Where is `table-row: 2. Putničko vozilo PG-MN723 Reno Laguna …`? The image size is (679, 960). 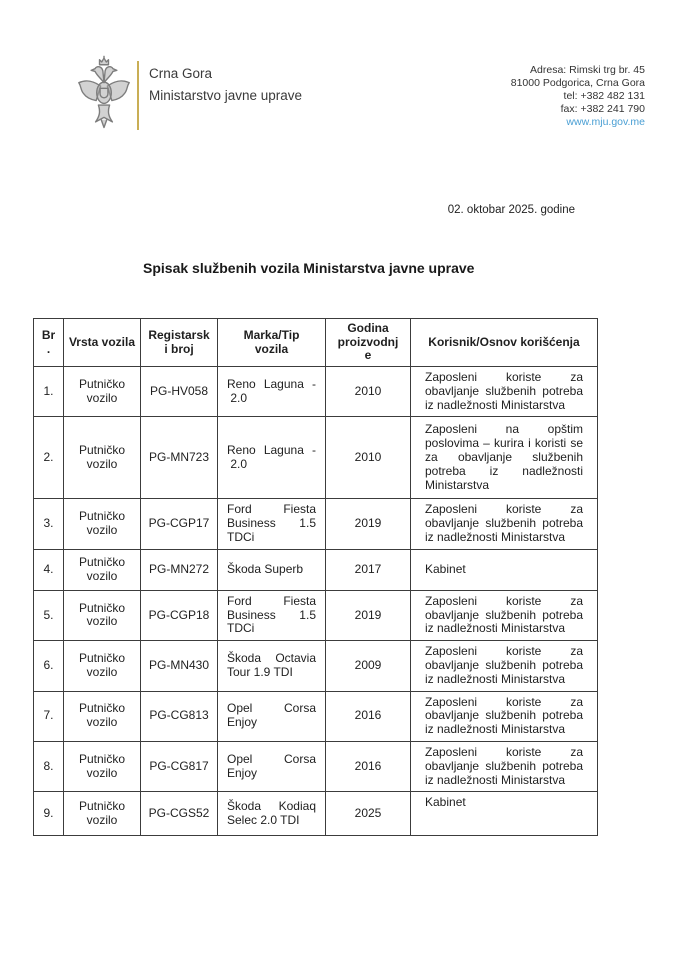
table-row: 2. Putničko vozilo PG-MN723 Reno Laguna … is located at coordinates (315, 458).